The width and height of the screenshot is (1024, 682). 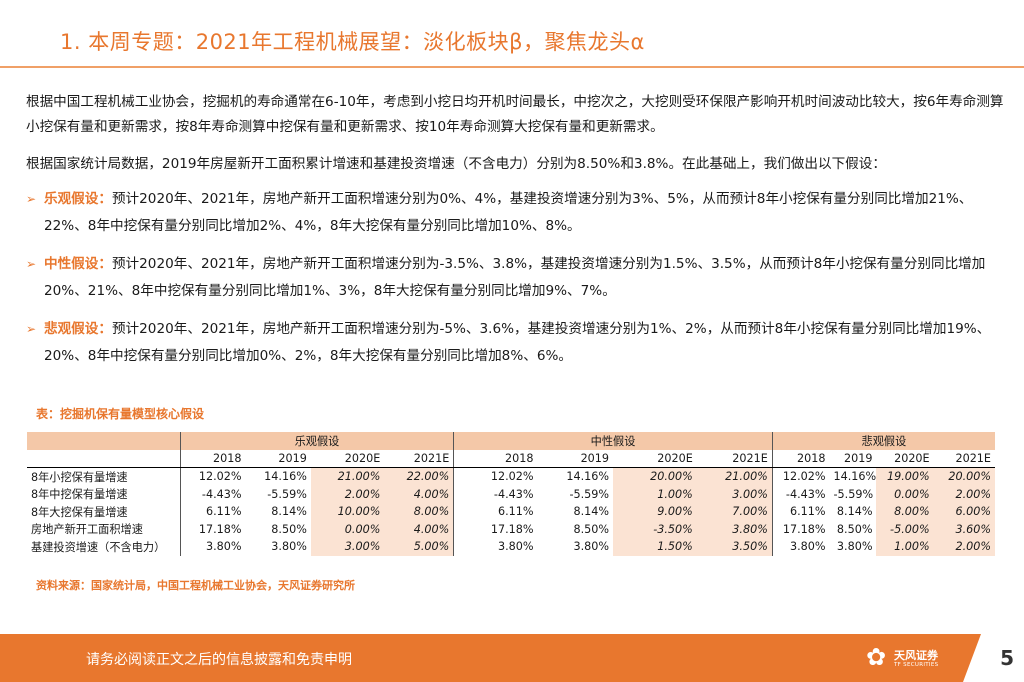 What do you see at coordinates (98, 547) in the screenshot?
I see `row-label: 基建投资增速（不含电力）` at bounding box center [98, 547].